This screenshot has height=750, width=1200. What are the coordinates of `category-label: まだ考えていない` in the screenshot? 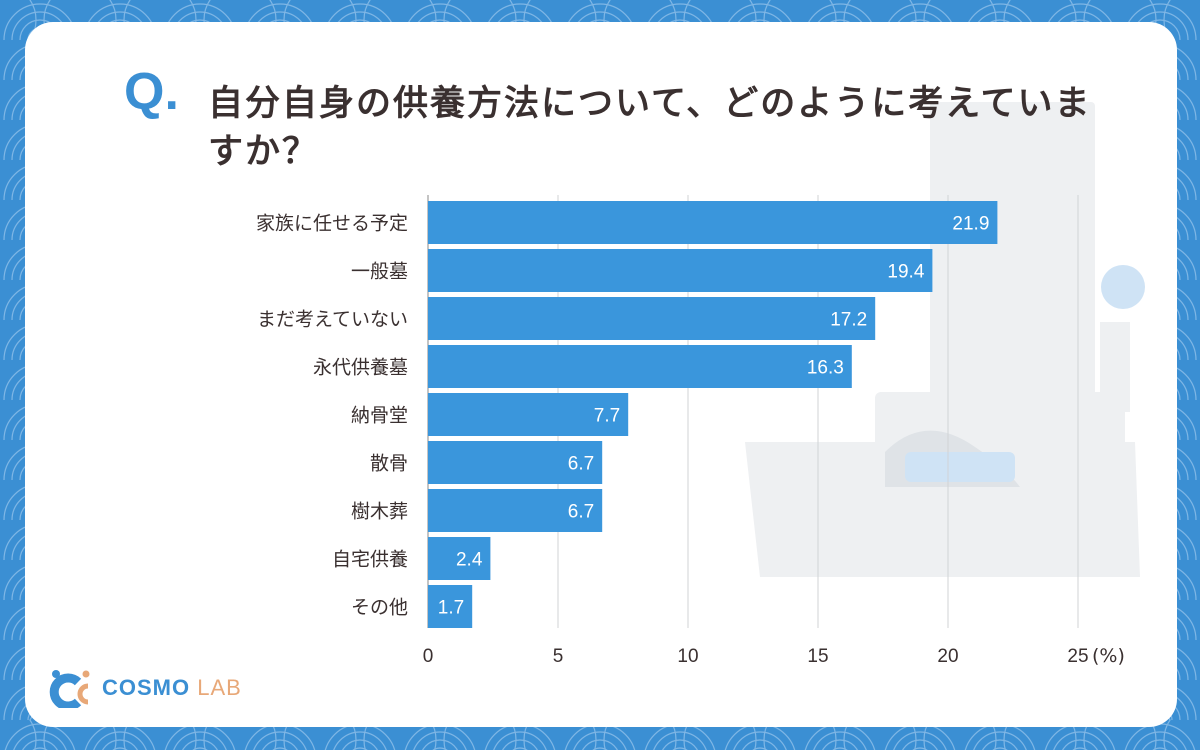 It's located at (332, 320).